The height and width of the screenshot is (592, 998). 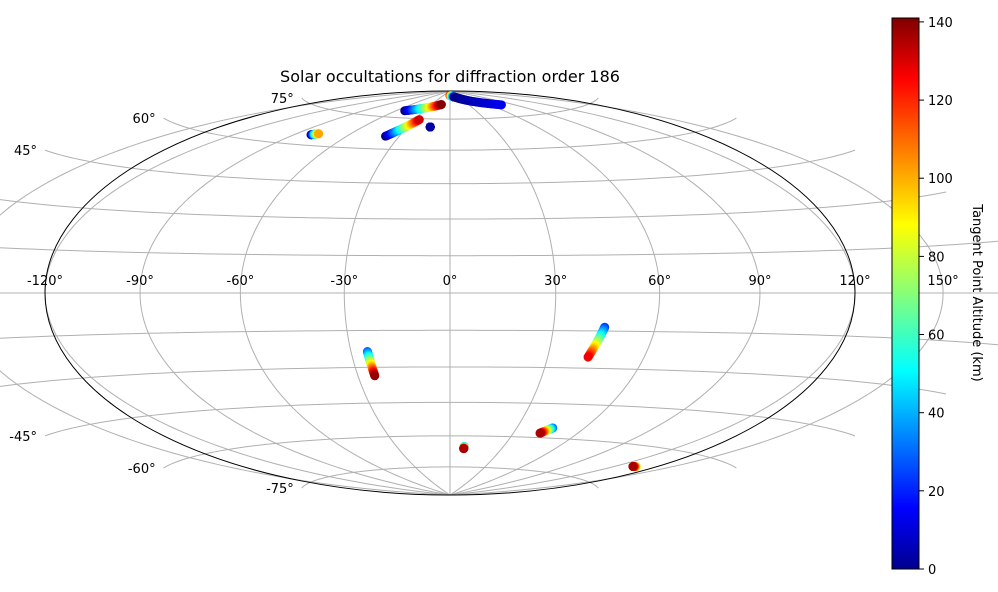 I want to click on lon-tick-label: -90°, so click(x=140, y=281).